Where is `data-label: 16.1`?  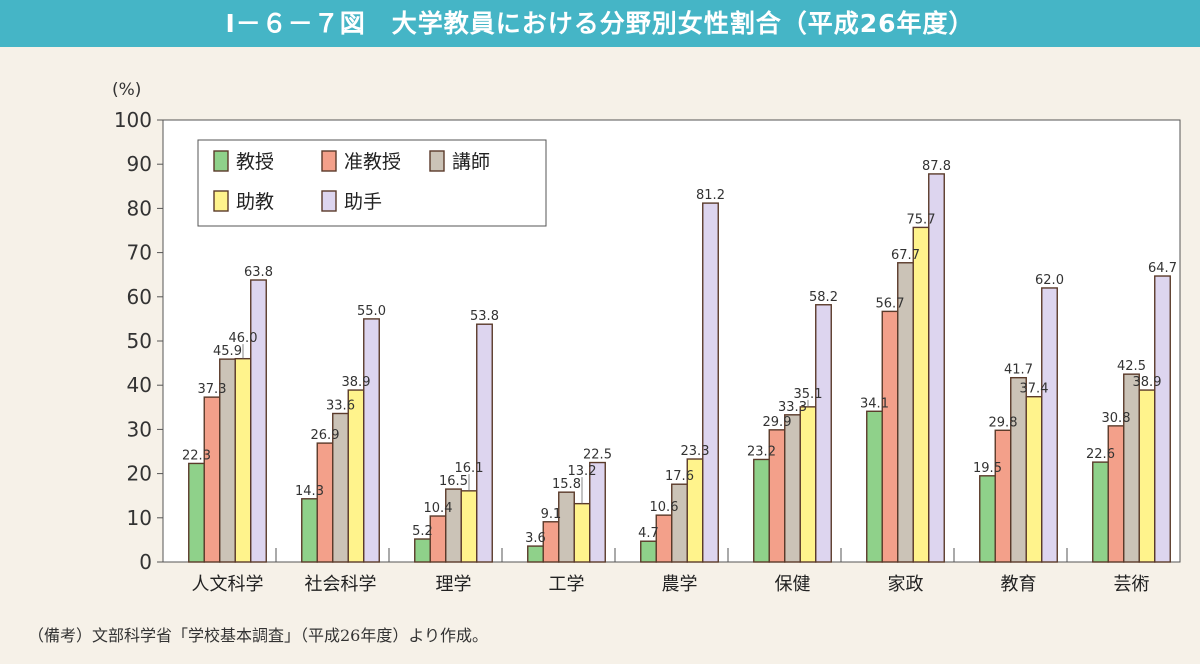
data-label: 16.1 is located at coordinates (469, 468).